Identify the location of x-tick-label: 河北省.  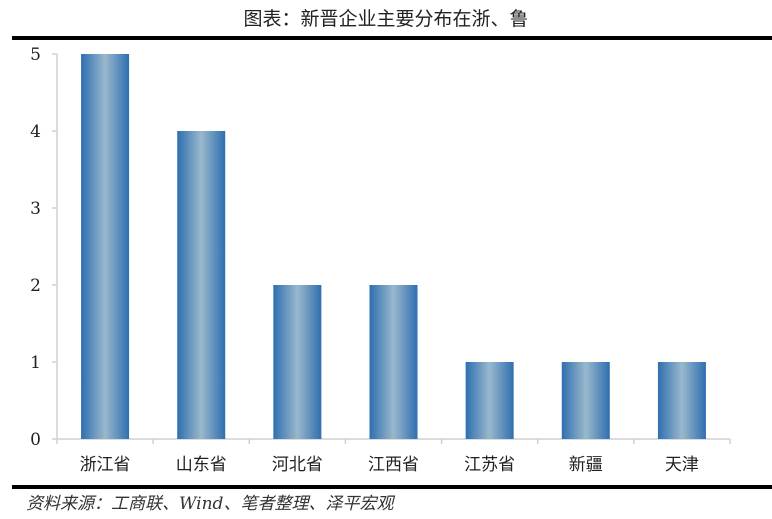
(297, 465).